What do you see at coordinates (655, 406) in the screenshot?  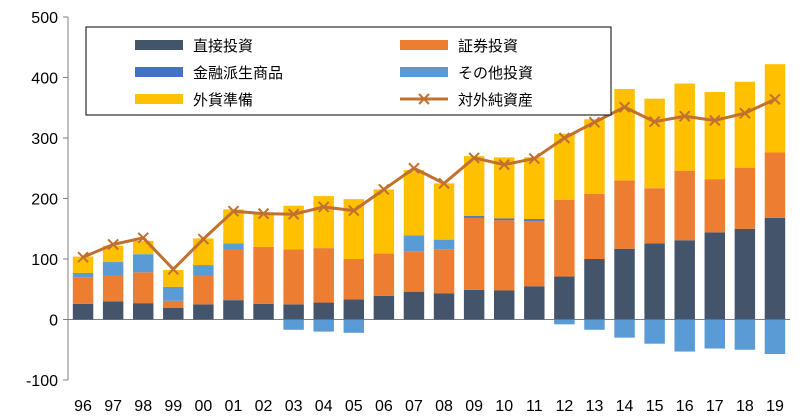 I see `x-tick-label: 15` at bounding box center [655, 406].